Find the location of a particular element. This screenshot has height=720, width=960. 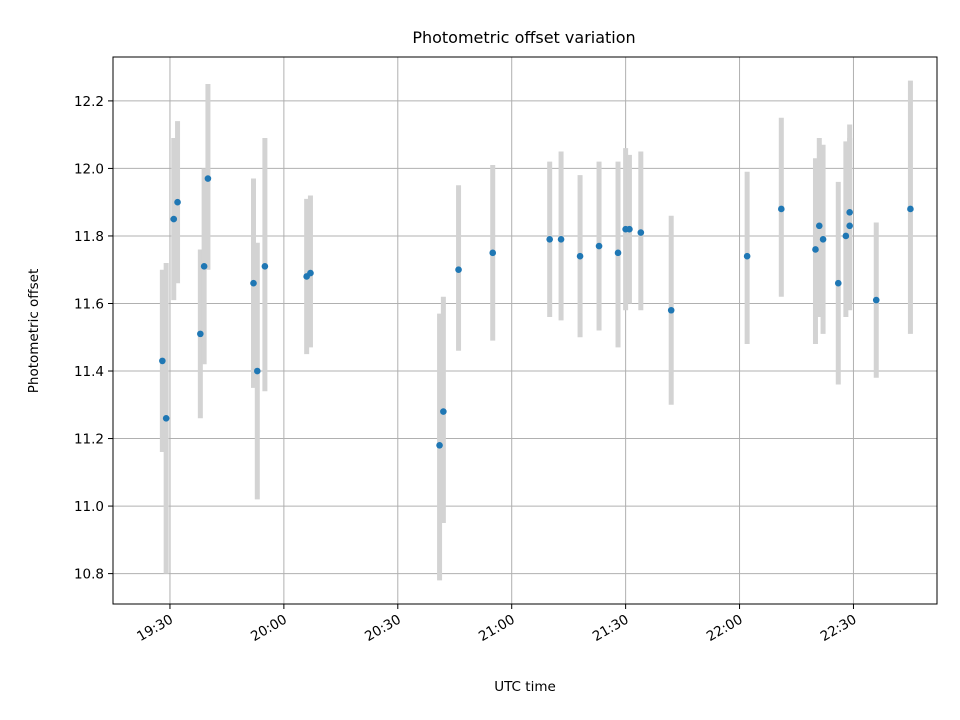

x-tick-label: 22:30 is located at coordinates (839, 628).